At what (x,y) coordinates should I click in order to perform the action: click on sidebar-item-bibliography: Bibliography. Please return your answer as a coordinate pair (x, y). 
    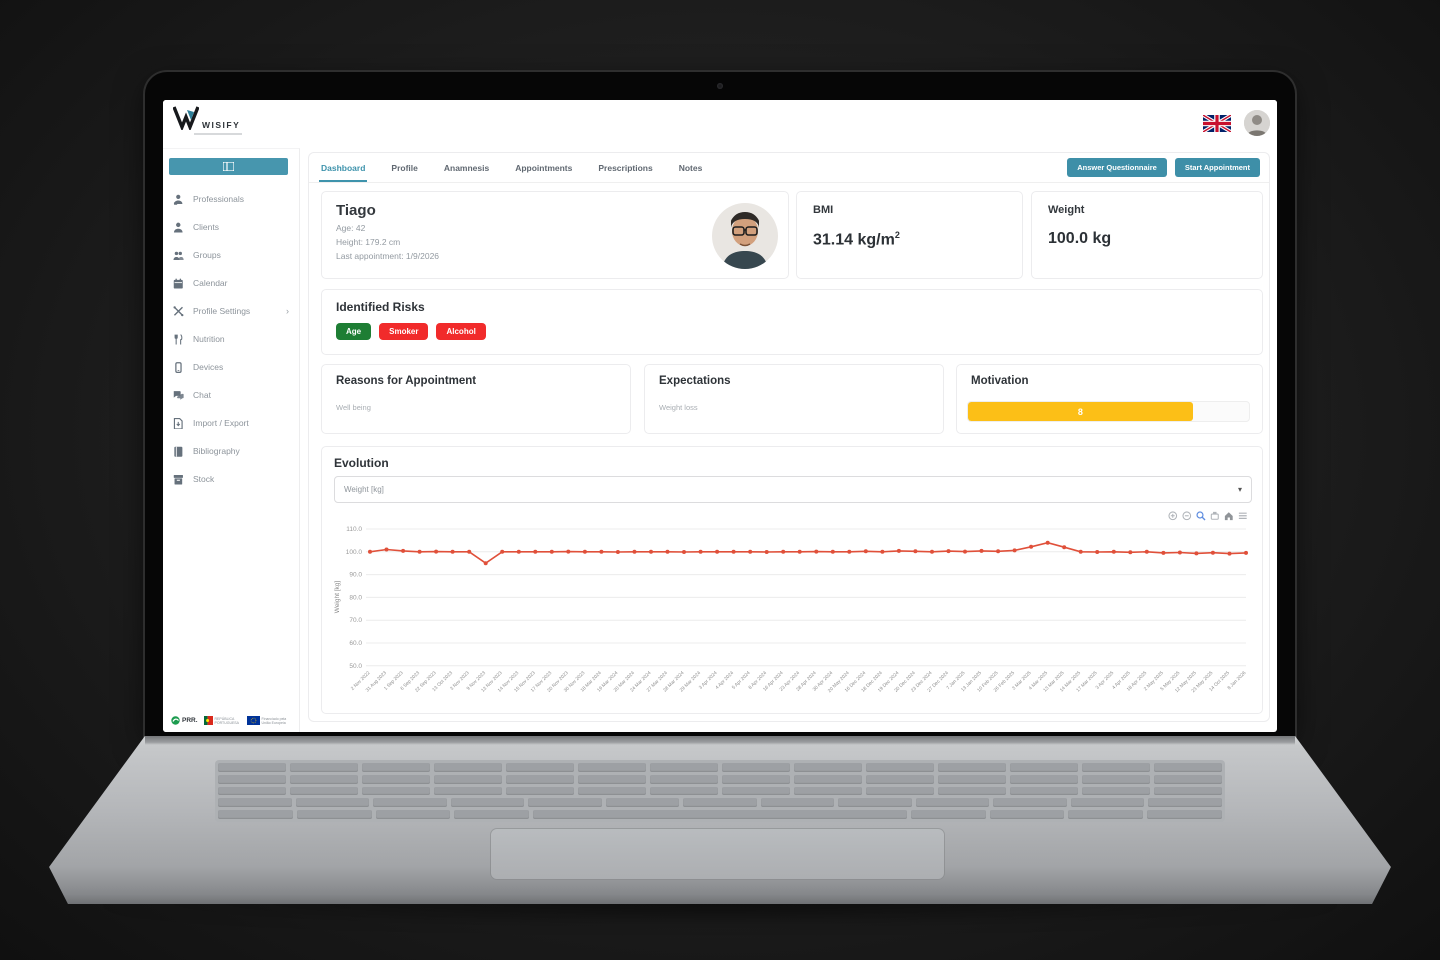
    Looking at the image, I should click on (231, 451).